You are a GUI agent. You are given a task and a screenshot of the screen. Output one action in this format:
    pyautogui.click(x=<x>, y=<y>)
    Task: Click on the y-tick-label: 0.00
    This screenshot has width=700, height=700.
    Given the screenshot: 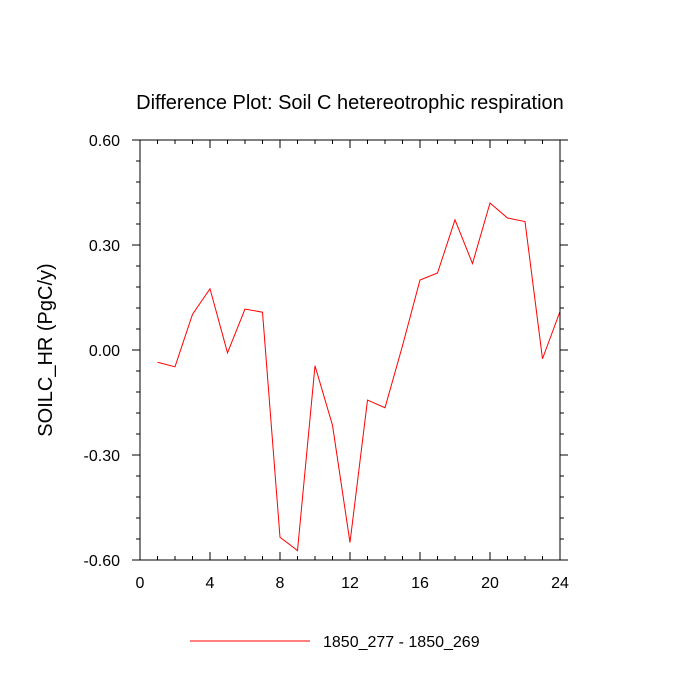 What is the action you would take?
    pyautogui.click(x=104, y=351)
    